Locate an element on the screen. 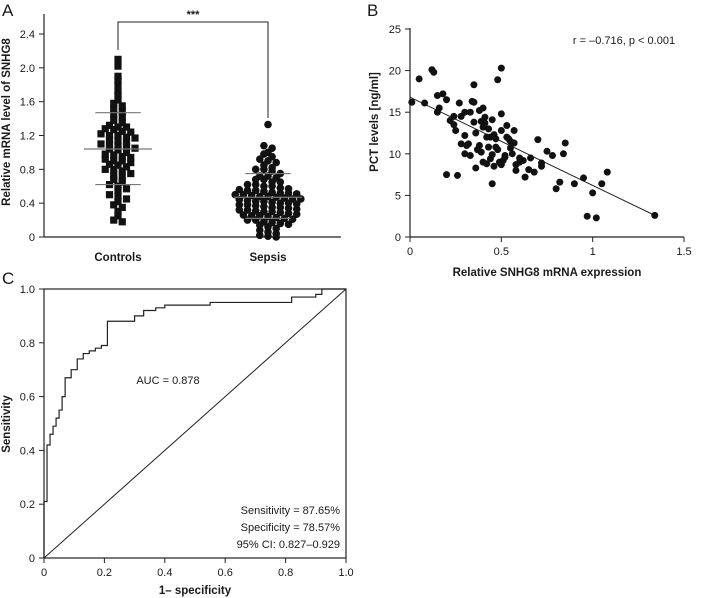 The width and height of the screenshot is (720, 598). panel-b-x-tick-label: 0 is located at coordinates (410, 252).